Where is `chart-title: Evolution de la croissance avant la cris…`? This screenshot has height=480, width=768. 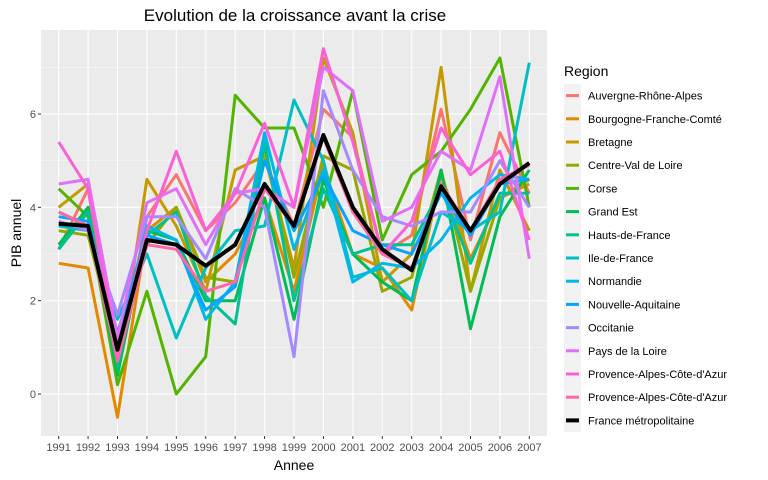
chart-title: Evolution de la croissance avant la cris… is located at coordinates (295, 15).